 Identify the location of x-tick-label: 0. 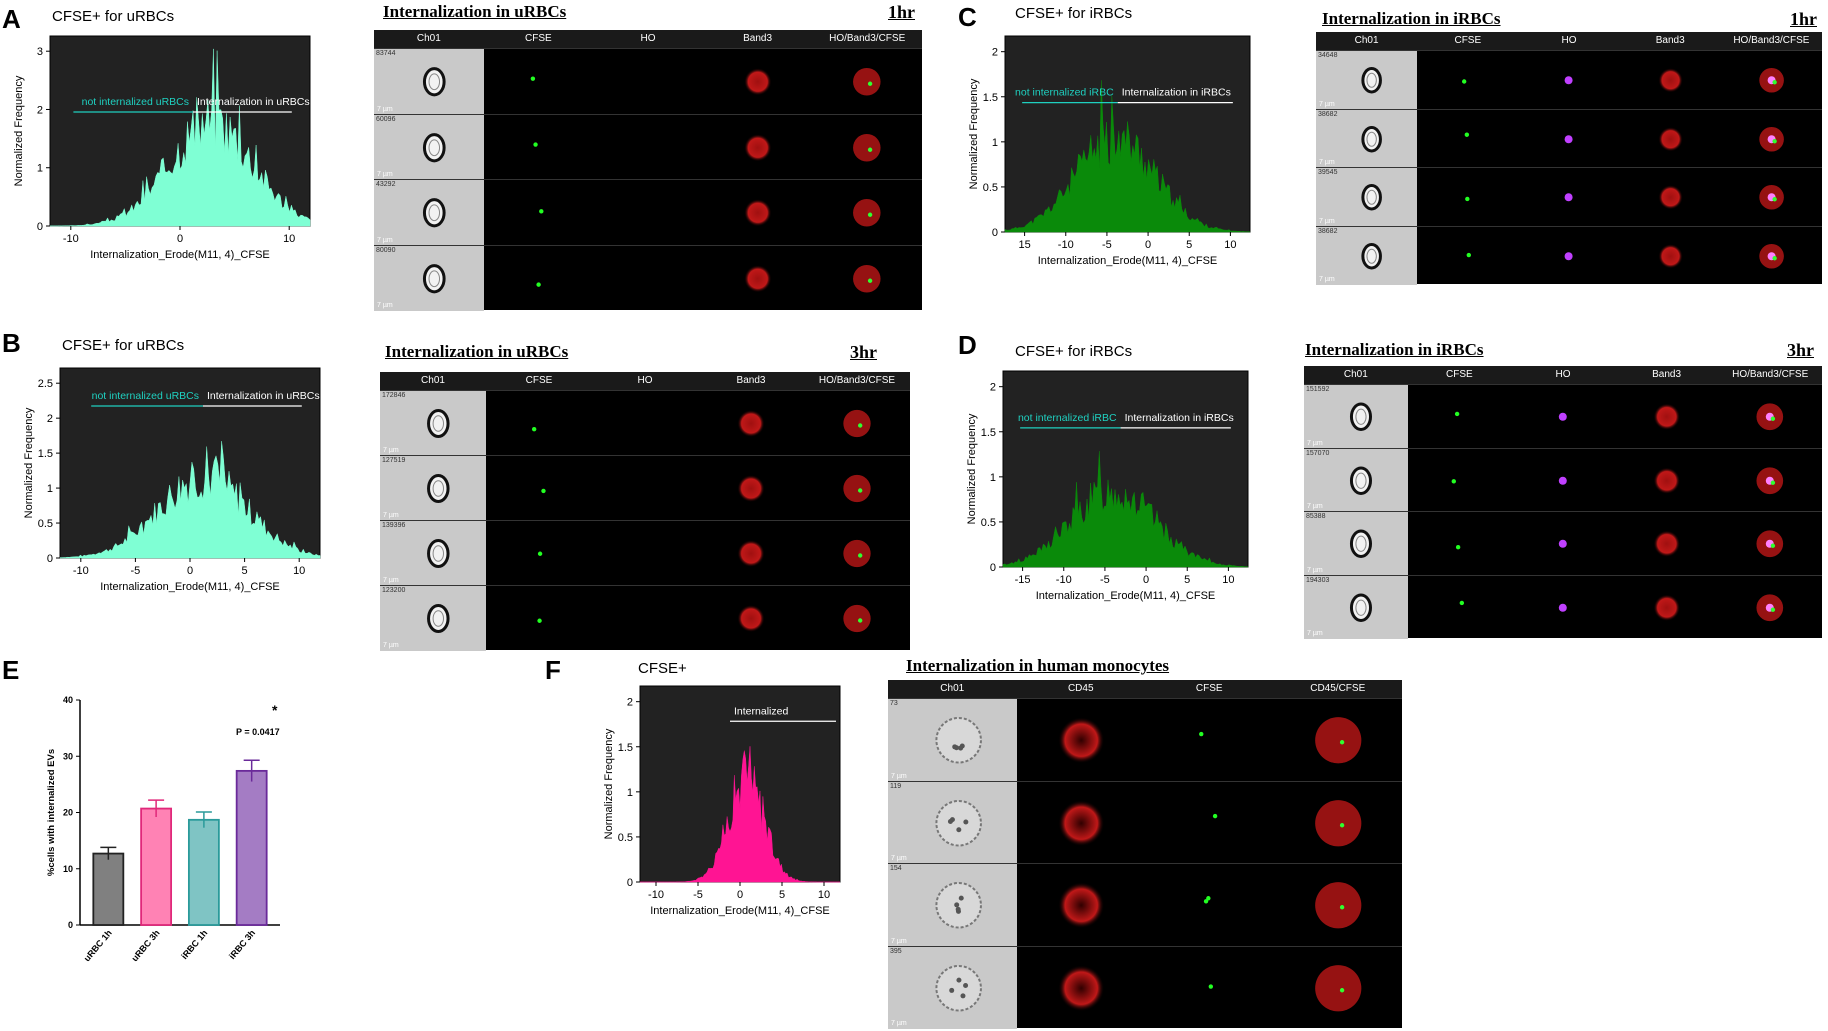
(180, 239).